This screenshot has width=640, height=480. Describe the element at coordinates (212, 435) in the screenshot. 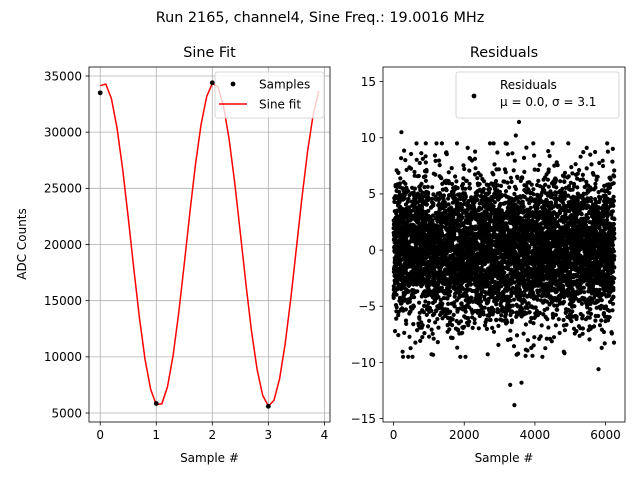

I see `x-tick-label: 2` at that location.